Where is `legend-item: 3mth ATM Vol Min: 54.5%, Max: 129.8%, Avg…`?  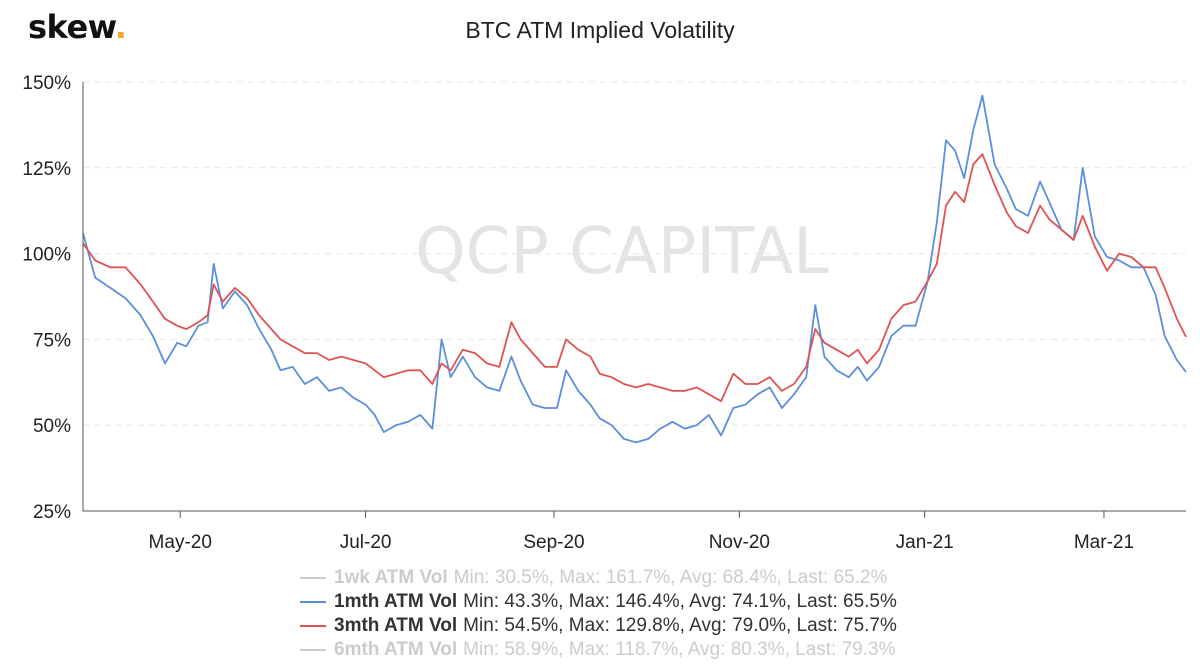 legend-item: 3mth ATM Vol Min: 54.5%, Max: 129.8%, Avg… is located at coordinates (660, 626).